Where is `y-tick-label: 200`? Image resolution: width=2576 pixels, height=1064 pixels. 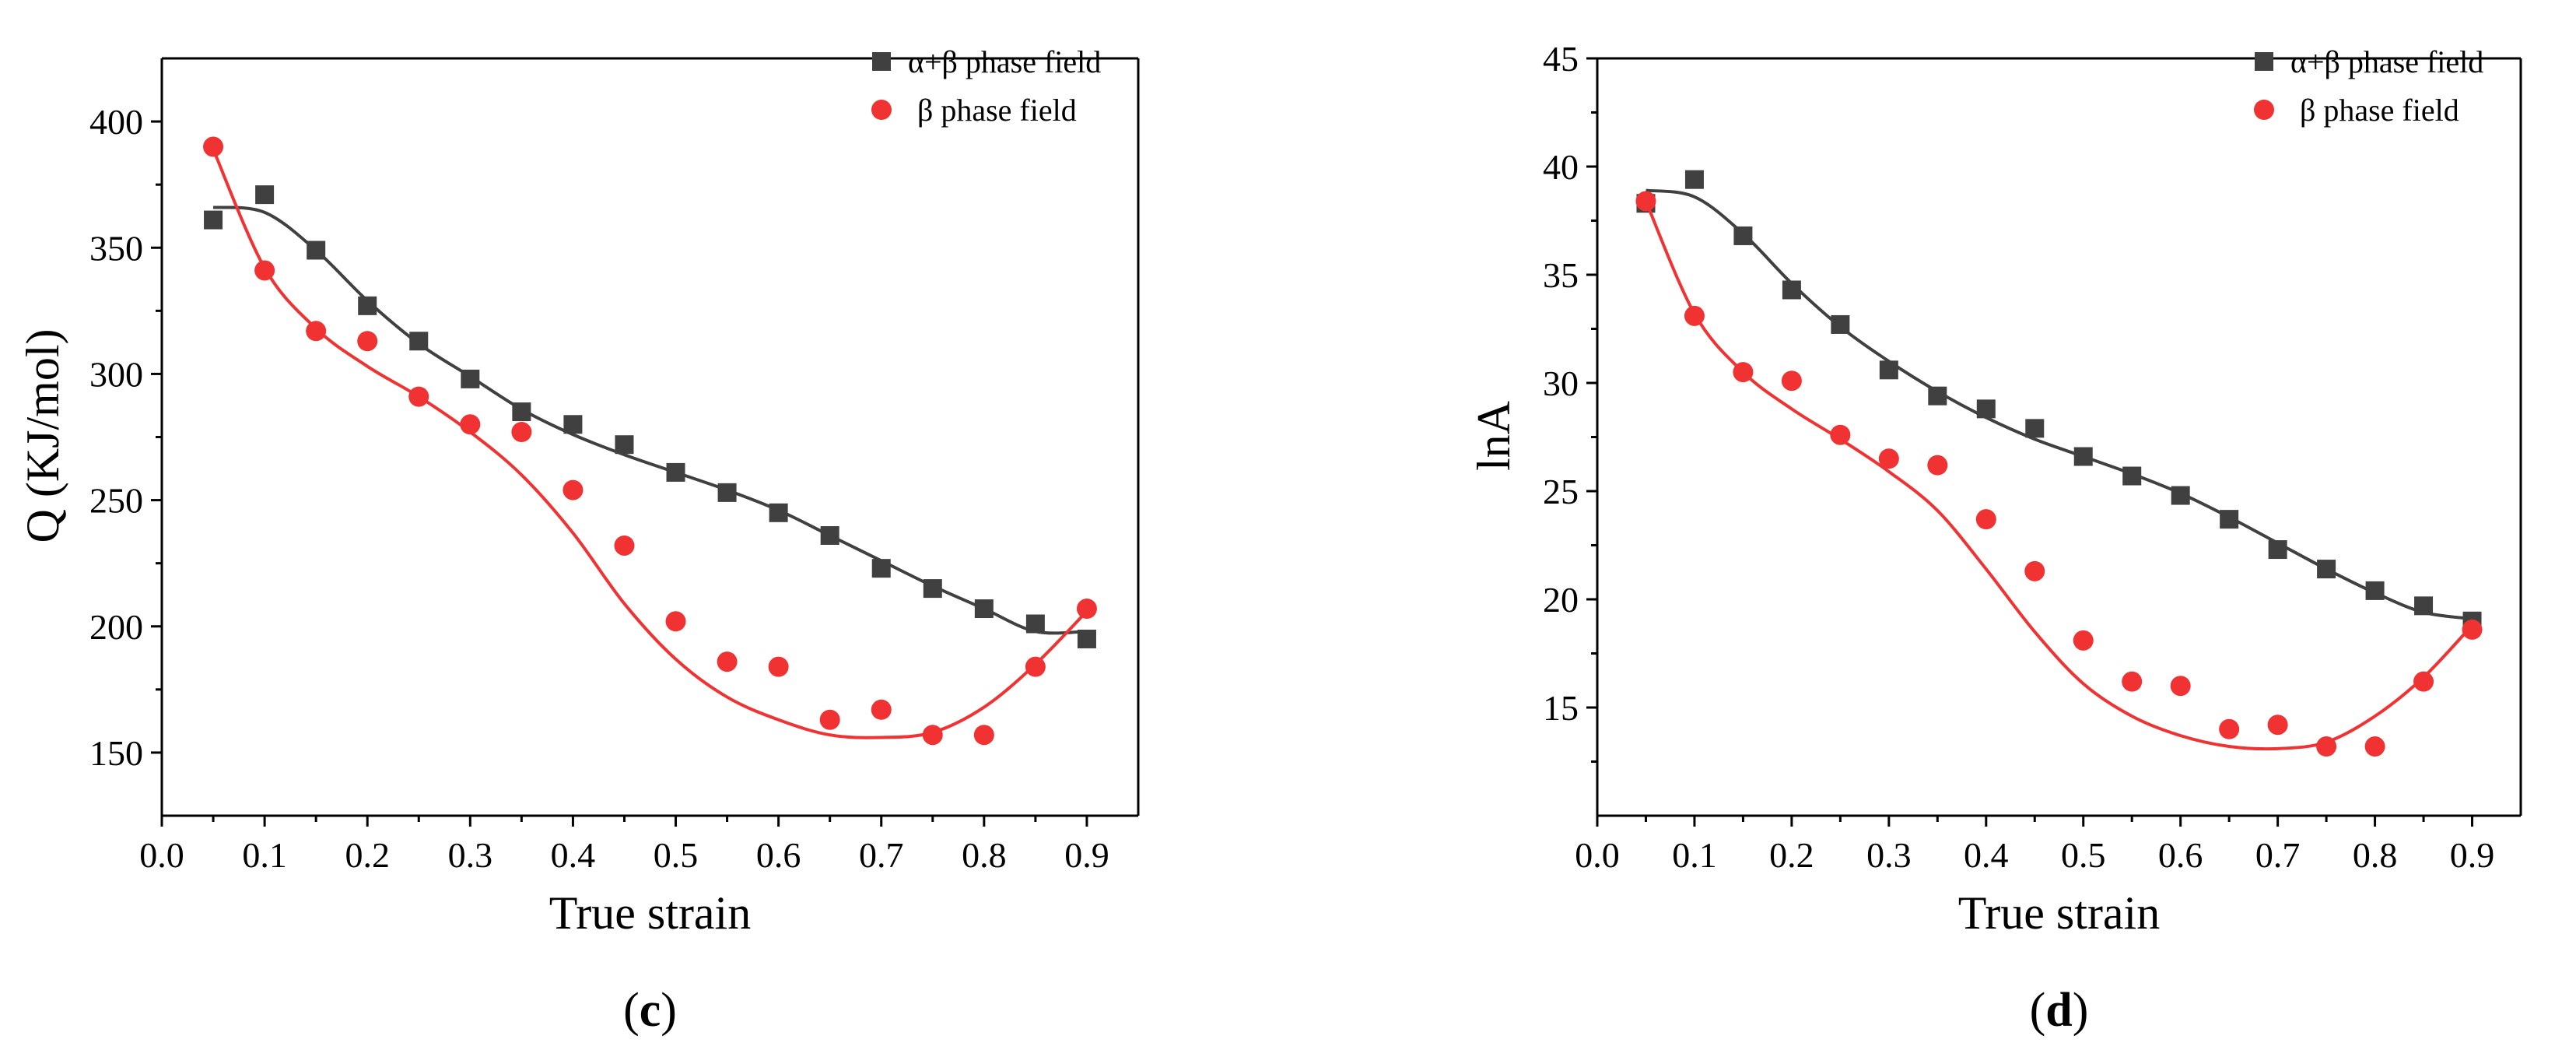 y-tick-label: 200 is located at coordinates (116, 627).